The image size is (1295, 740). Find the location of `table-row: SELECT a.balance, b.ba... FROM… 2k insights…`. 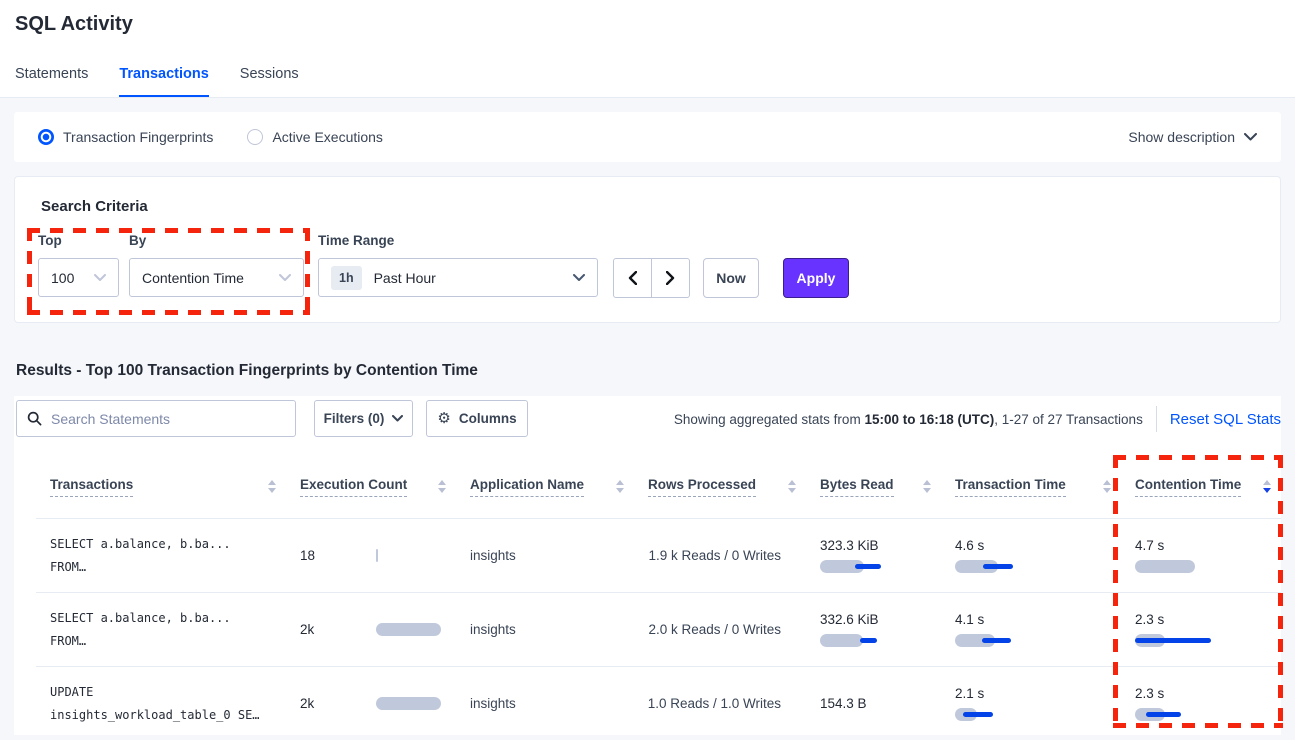

table-row: SELECT a.balance, b.ba... FROM… 2k insights… is located at coordinates (658, 630).